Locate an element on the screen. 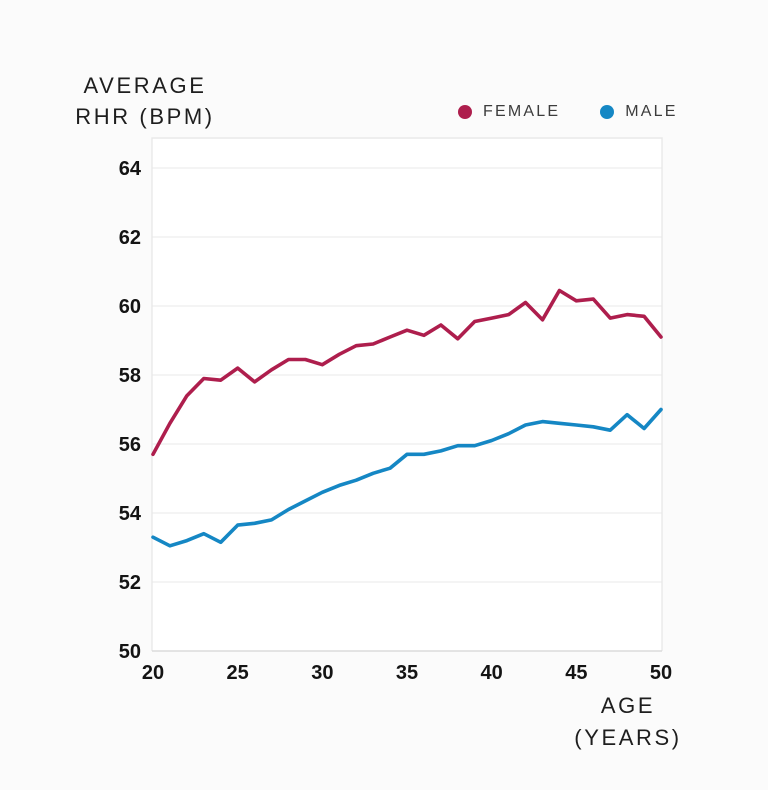  legend-item-male: MALE is located at coordinates (638, 112).